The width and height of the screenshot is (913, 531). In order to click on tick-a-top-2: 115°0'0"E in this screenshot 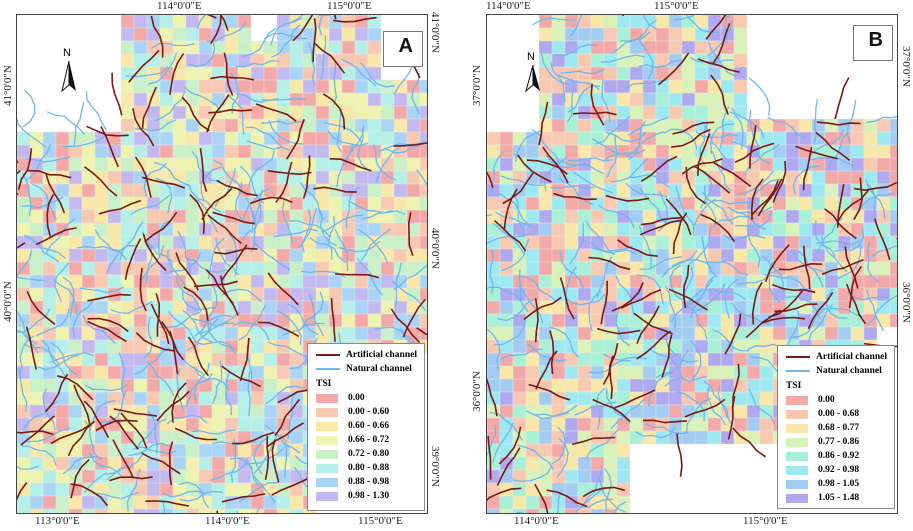, I will do `click(349, 6)`.